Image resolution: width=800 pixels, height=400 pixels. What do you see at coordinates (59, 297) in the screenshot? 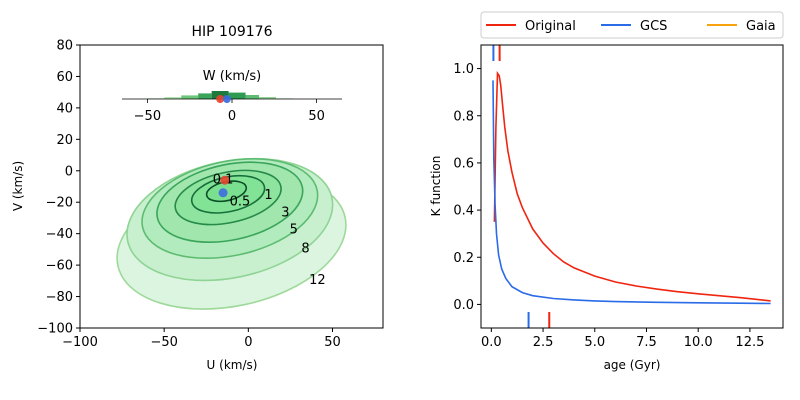
I see `y-tick-label: −80` at bounding box center [59, 297].